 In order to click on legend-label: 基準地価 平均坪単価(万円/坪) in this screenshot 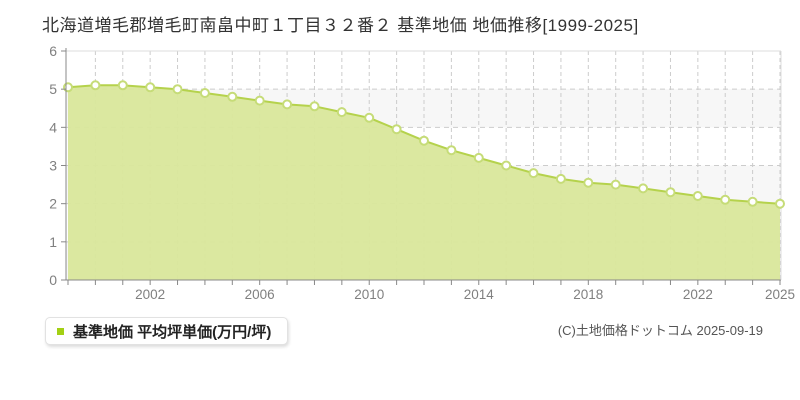, I will do `click(172, 332)`.